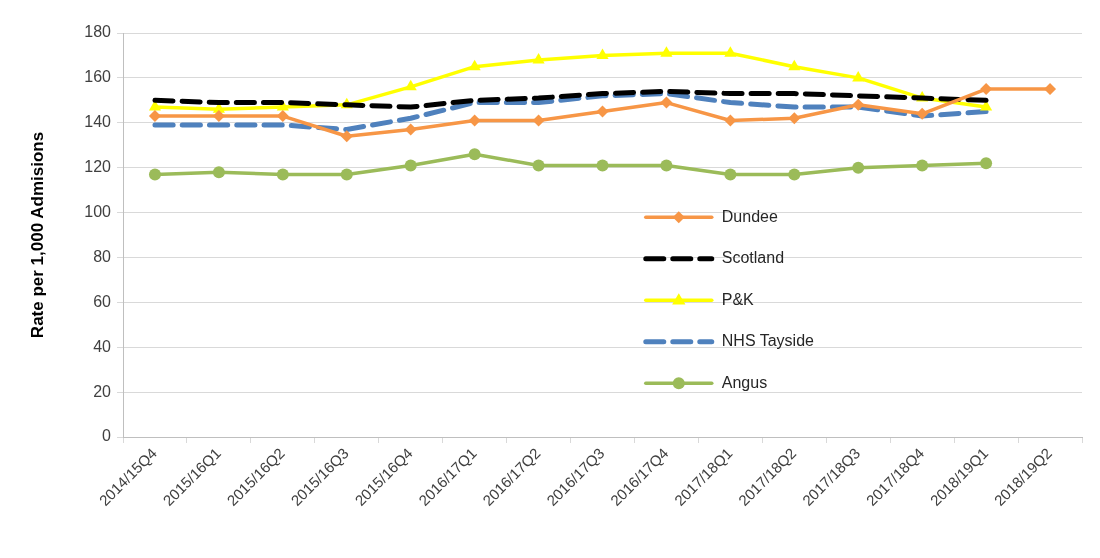 The height and width of the screenshot is (558, 1100). Describe the element at coordinates (98, 167) in the screenshot. I see `y-tick-label: 120` at that location.